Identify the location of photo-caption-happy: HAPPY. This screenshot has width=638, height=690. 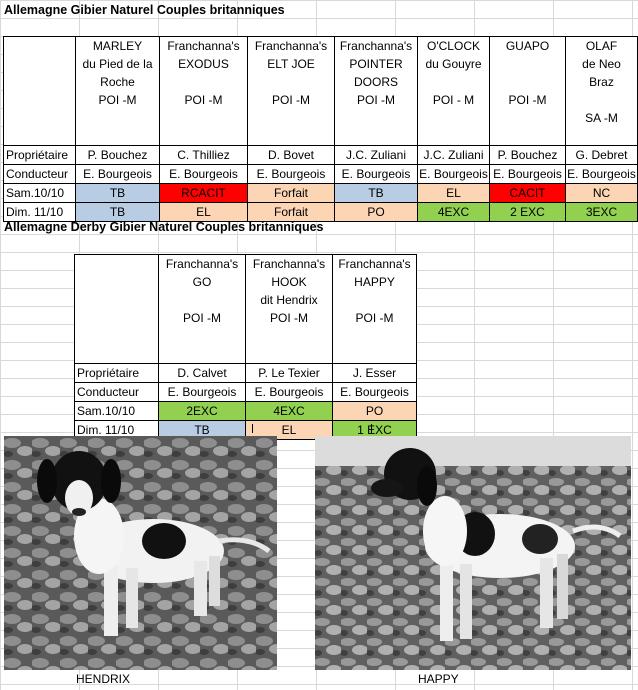
(438, 679).